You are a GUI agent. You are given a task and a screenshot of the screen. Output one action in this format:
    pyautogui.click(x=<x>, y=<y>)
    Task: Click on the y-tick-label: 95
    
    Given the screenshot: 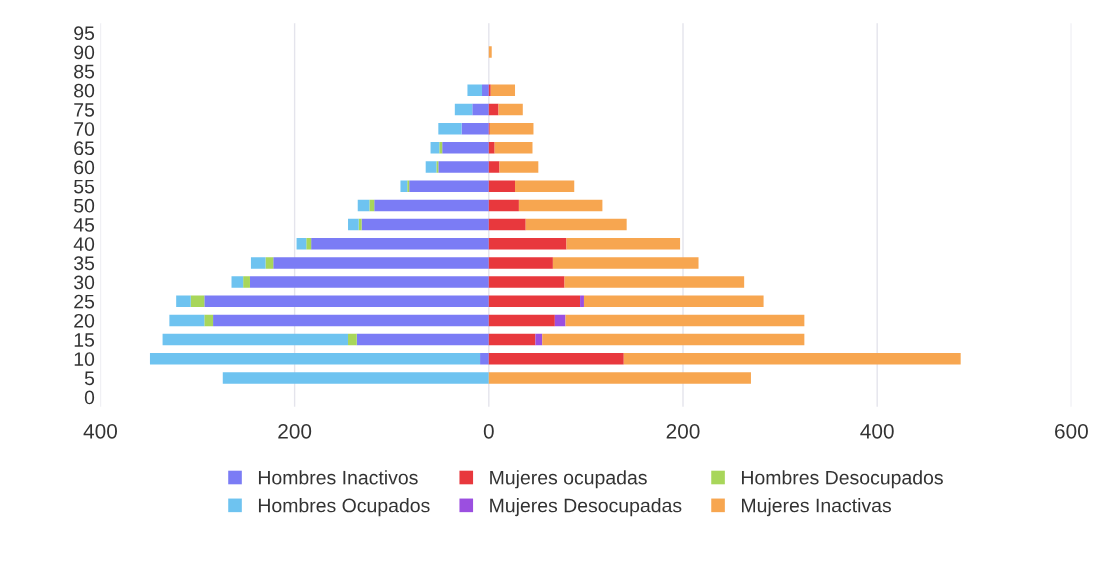 What is the action you would take?
    pyautogui.click(x=84, y=33)
    